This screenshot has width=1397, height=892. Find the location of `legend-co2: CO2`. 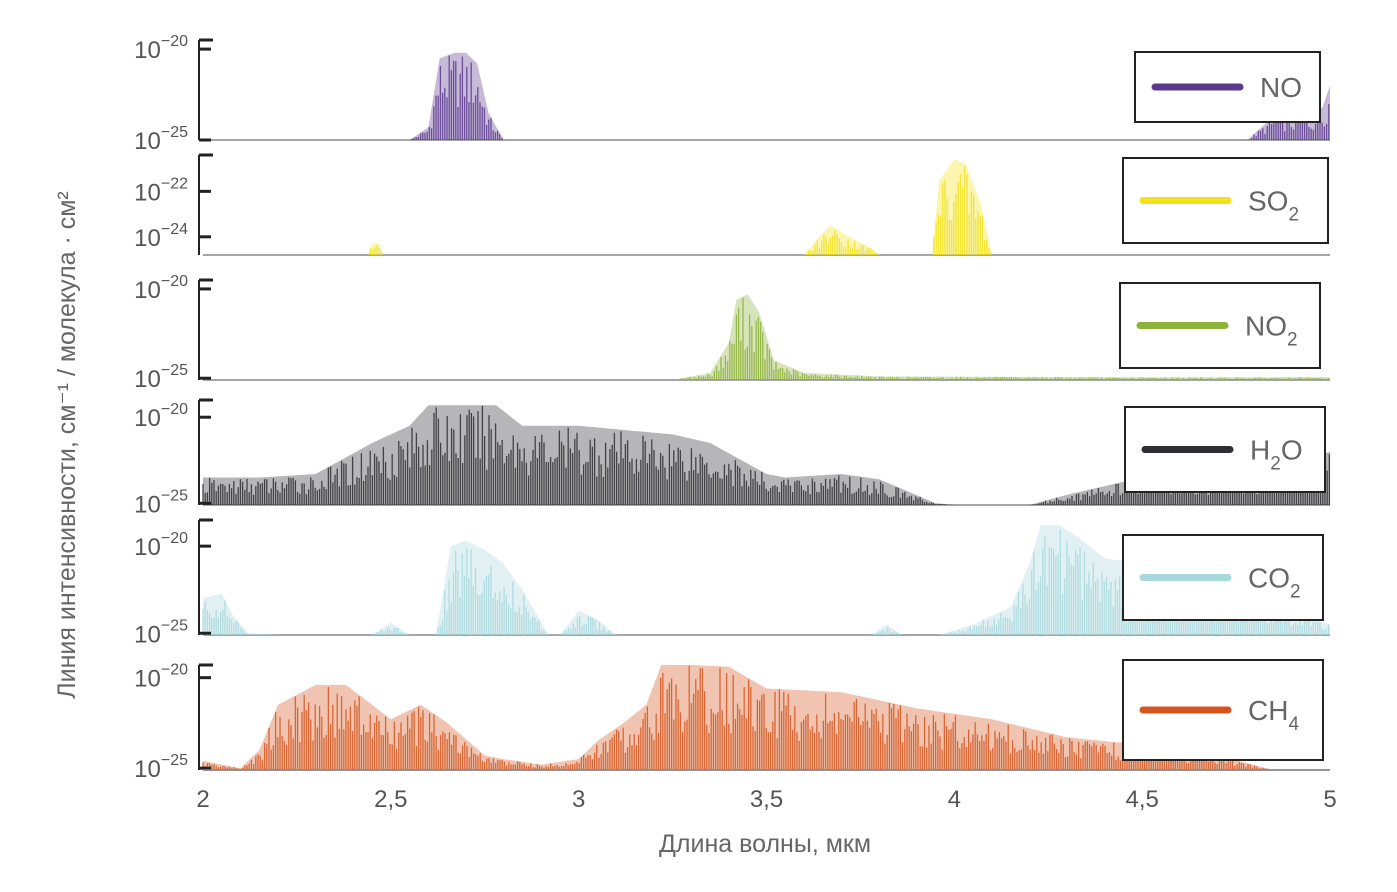

legend-co2: CO2 is located at coordinates (1223, 577).